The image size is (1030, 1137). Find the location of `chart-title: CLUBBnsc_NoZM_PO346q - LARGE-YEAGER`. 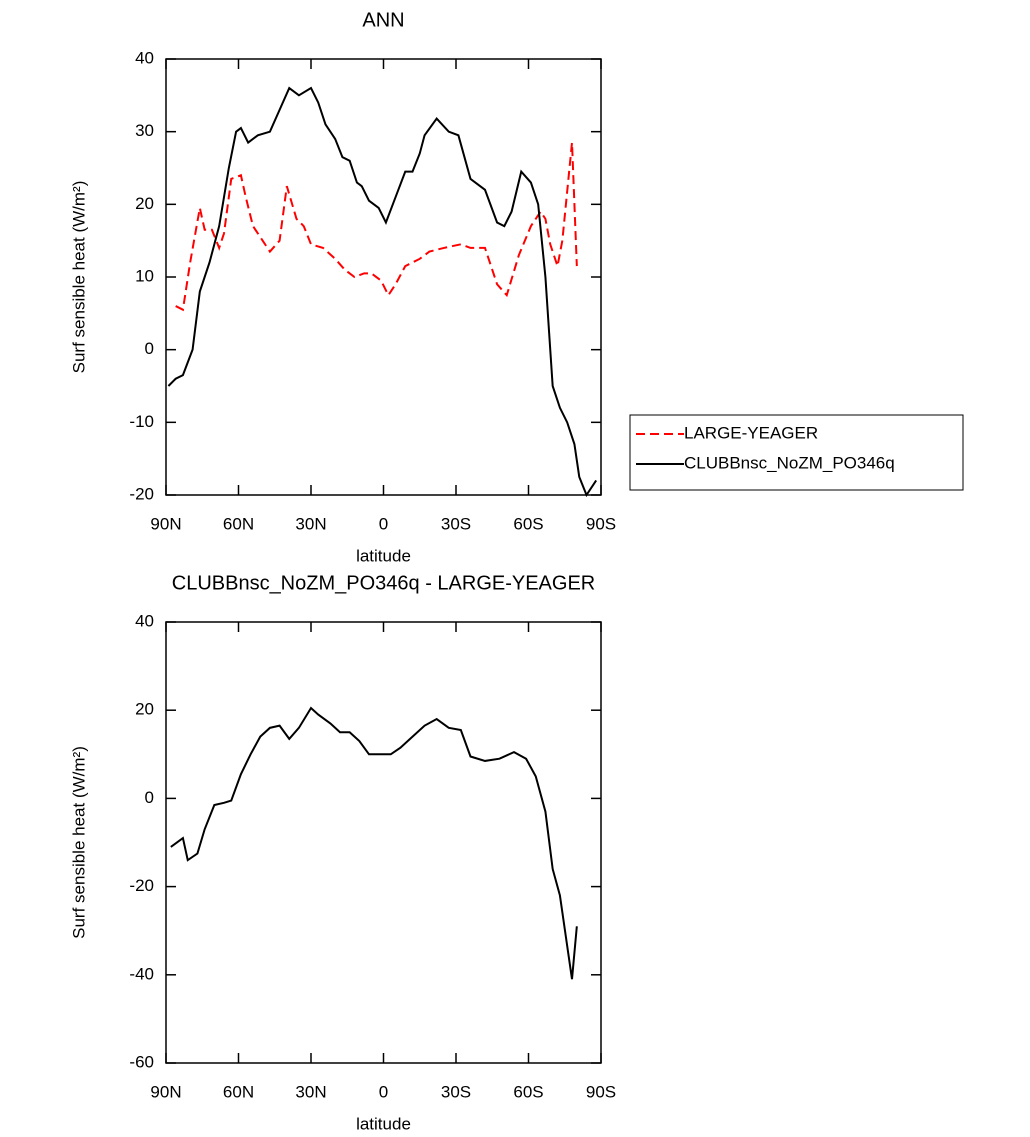

chart-title: CLUBBnsc_NoZM_PO346q - LARGE-YEAGER is located at coordinates (384, 583).